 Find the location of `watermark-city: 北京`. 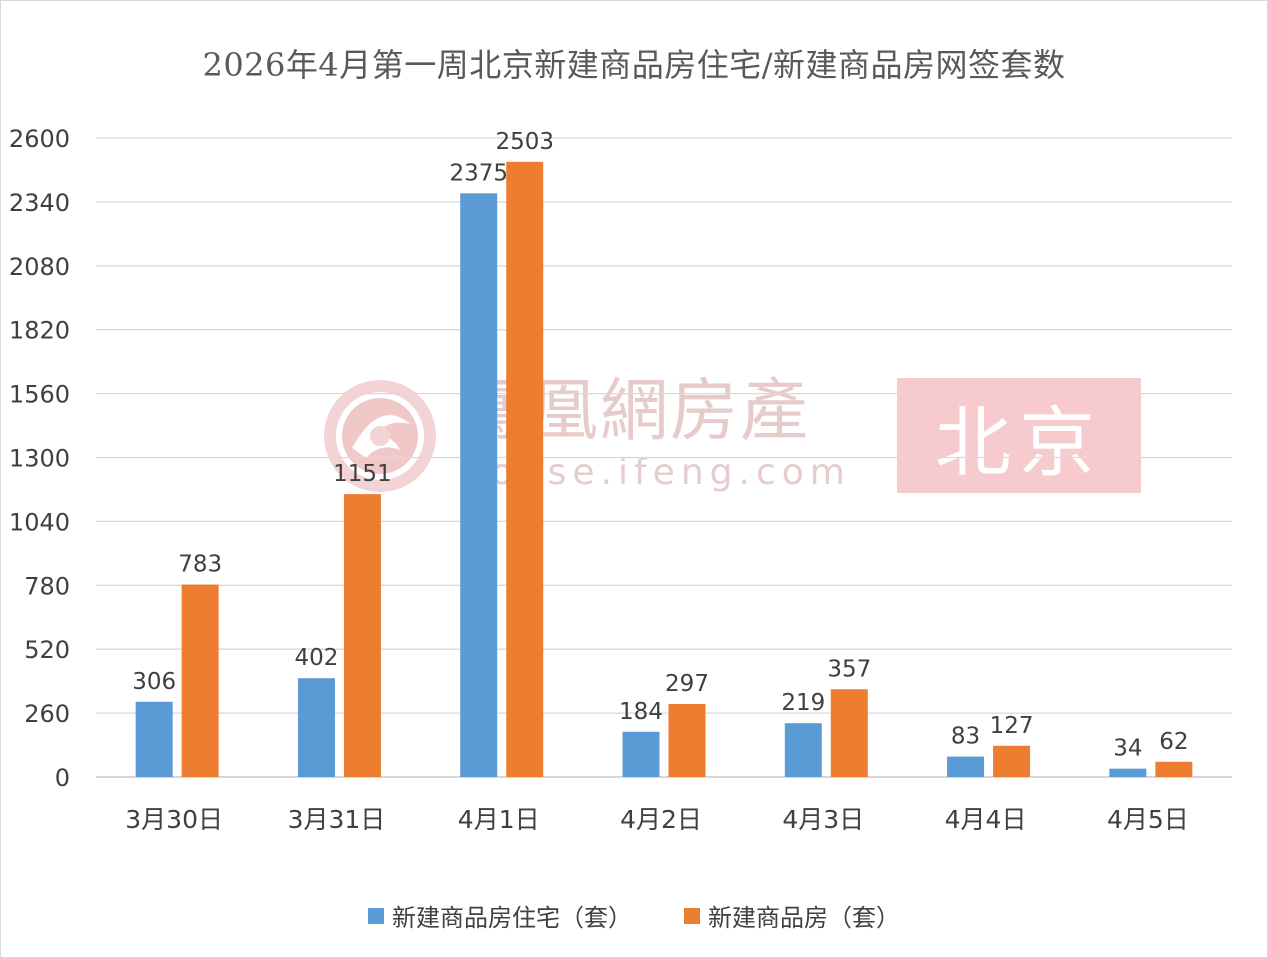

watermark-city: 北京 is located at coordinates (1019, 435).